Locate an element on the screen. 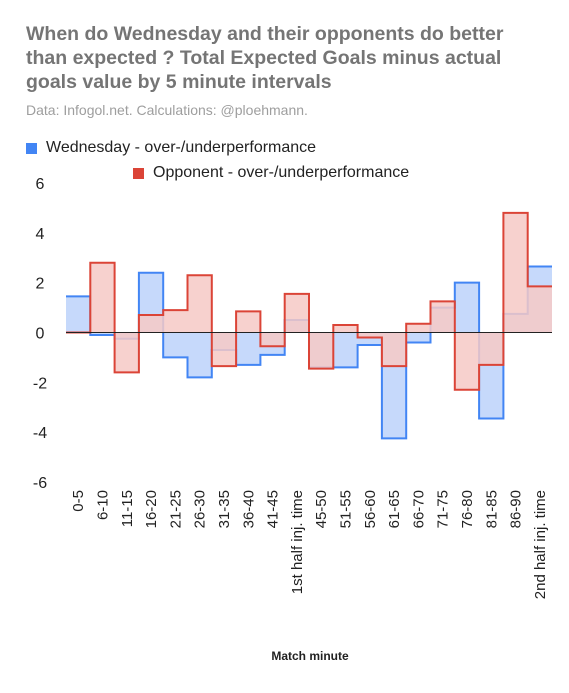  x-tick-label: 86-90 is located at coordinates (516, 509).